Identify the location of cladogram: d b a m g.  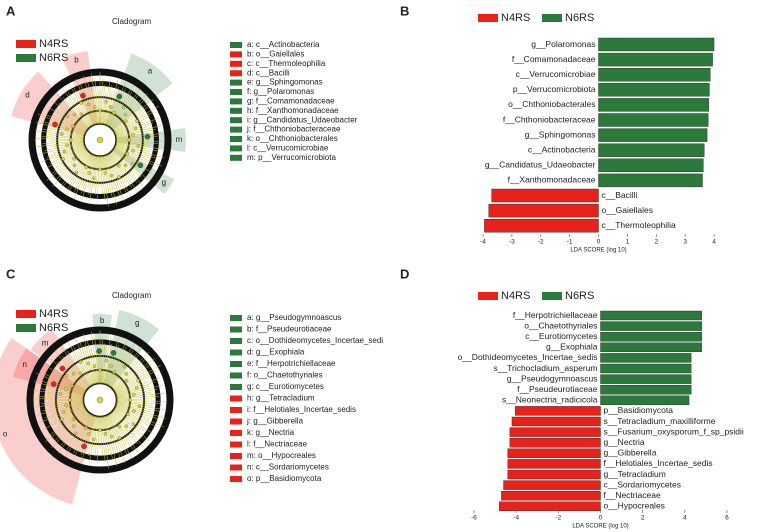
(98, 131).